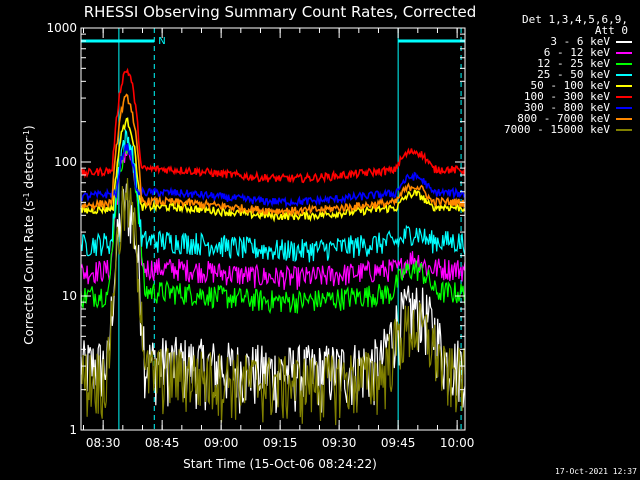 This screenshot has height=480, width=640. Describe the element at coordinates (573, 74) in the screenshot. I see `legend-label: 25 - 50 keV` at that location.